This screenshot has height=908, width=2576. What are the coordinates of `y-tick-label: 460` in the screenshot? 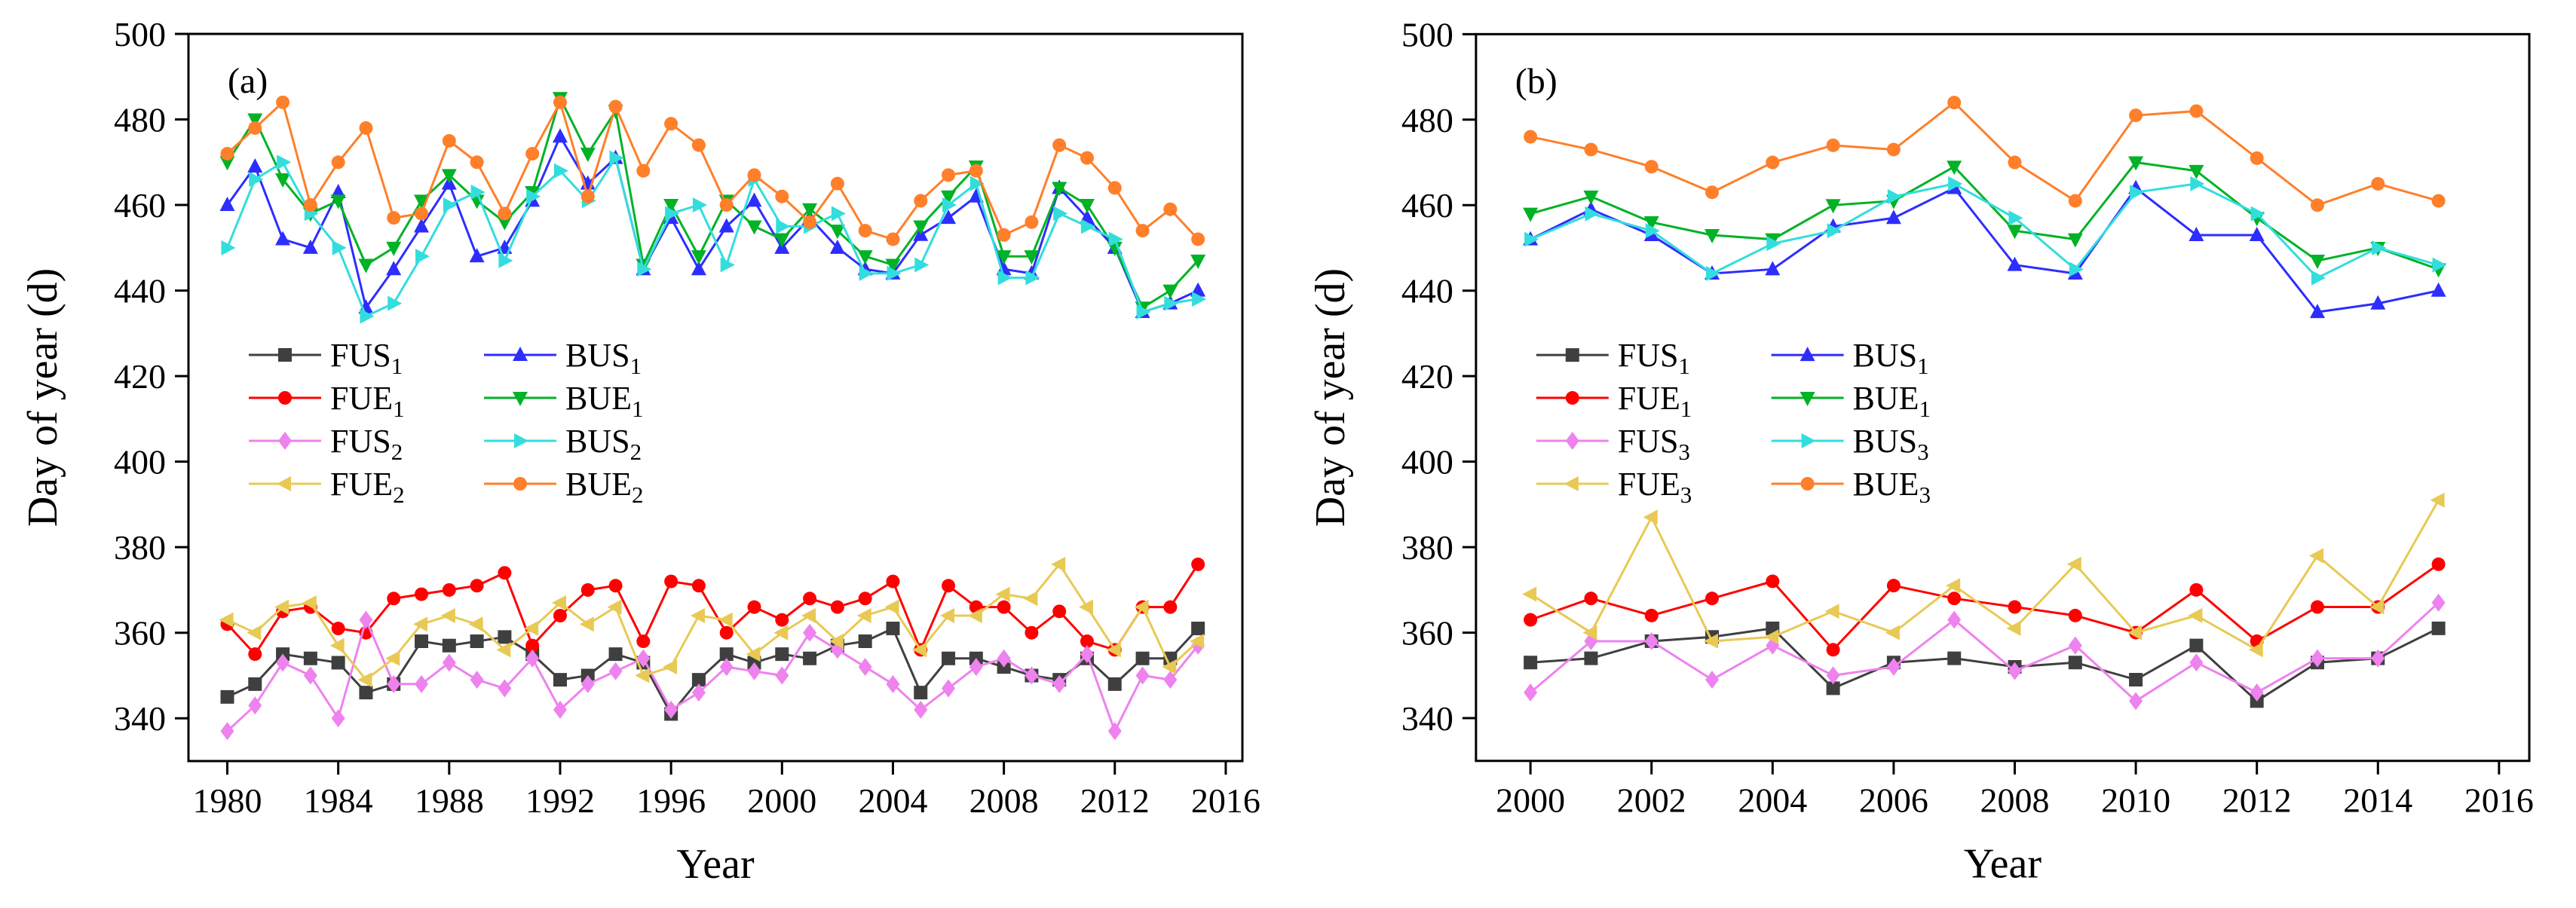 It's located at (1427, 205).